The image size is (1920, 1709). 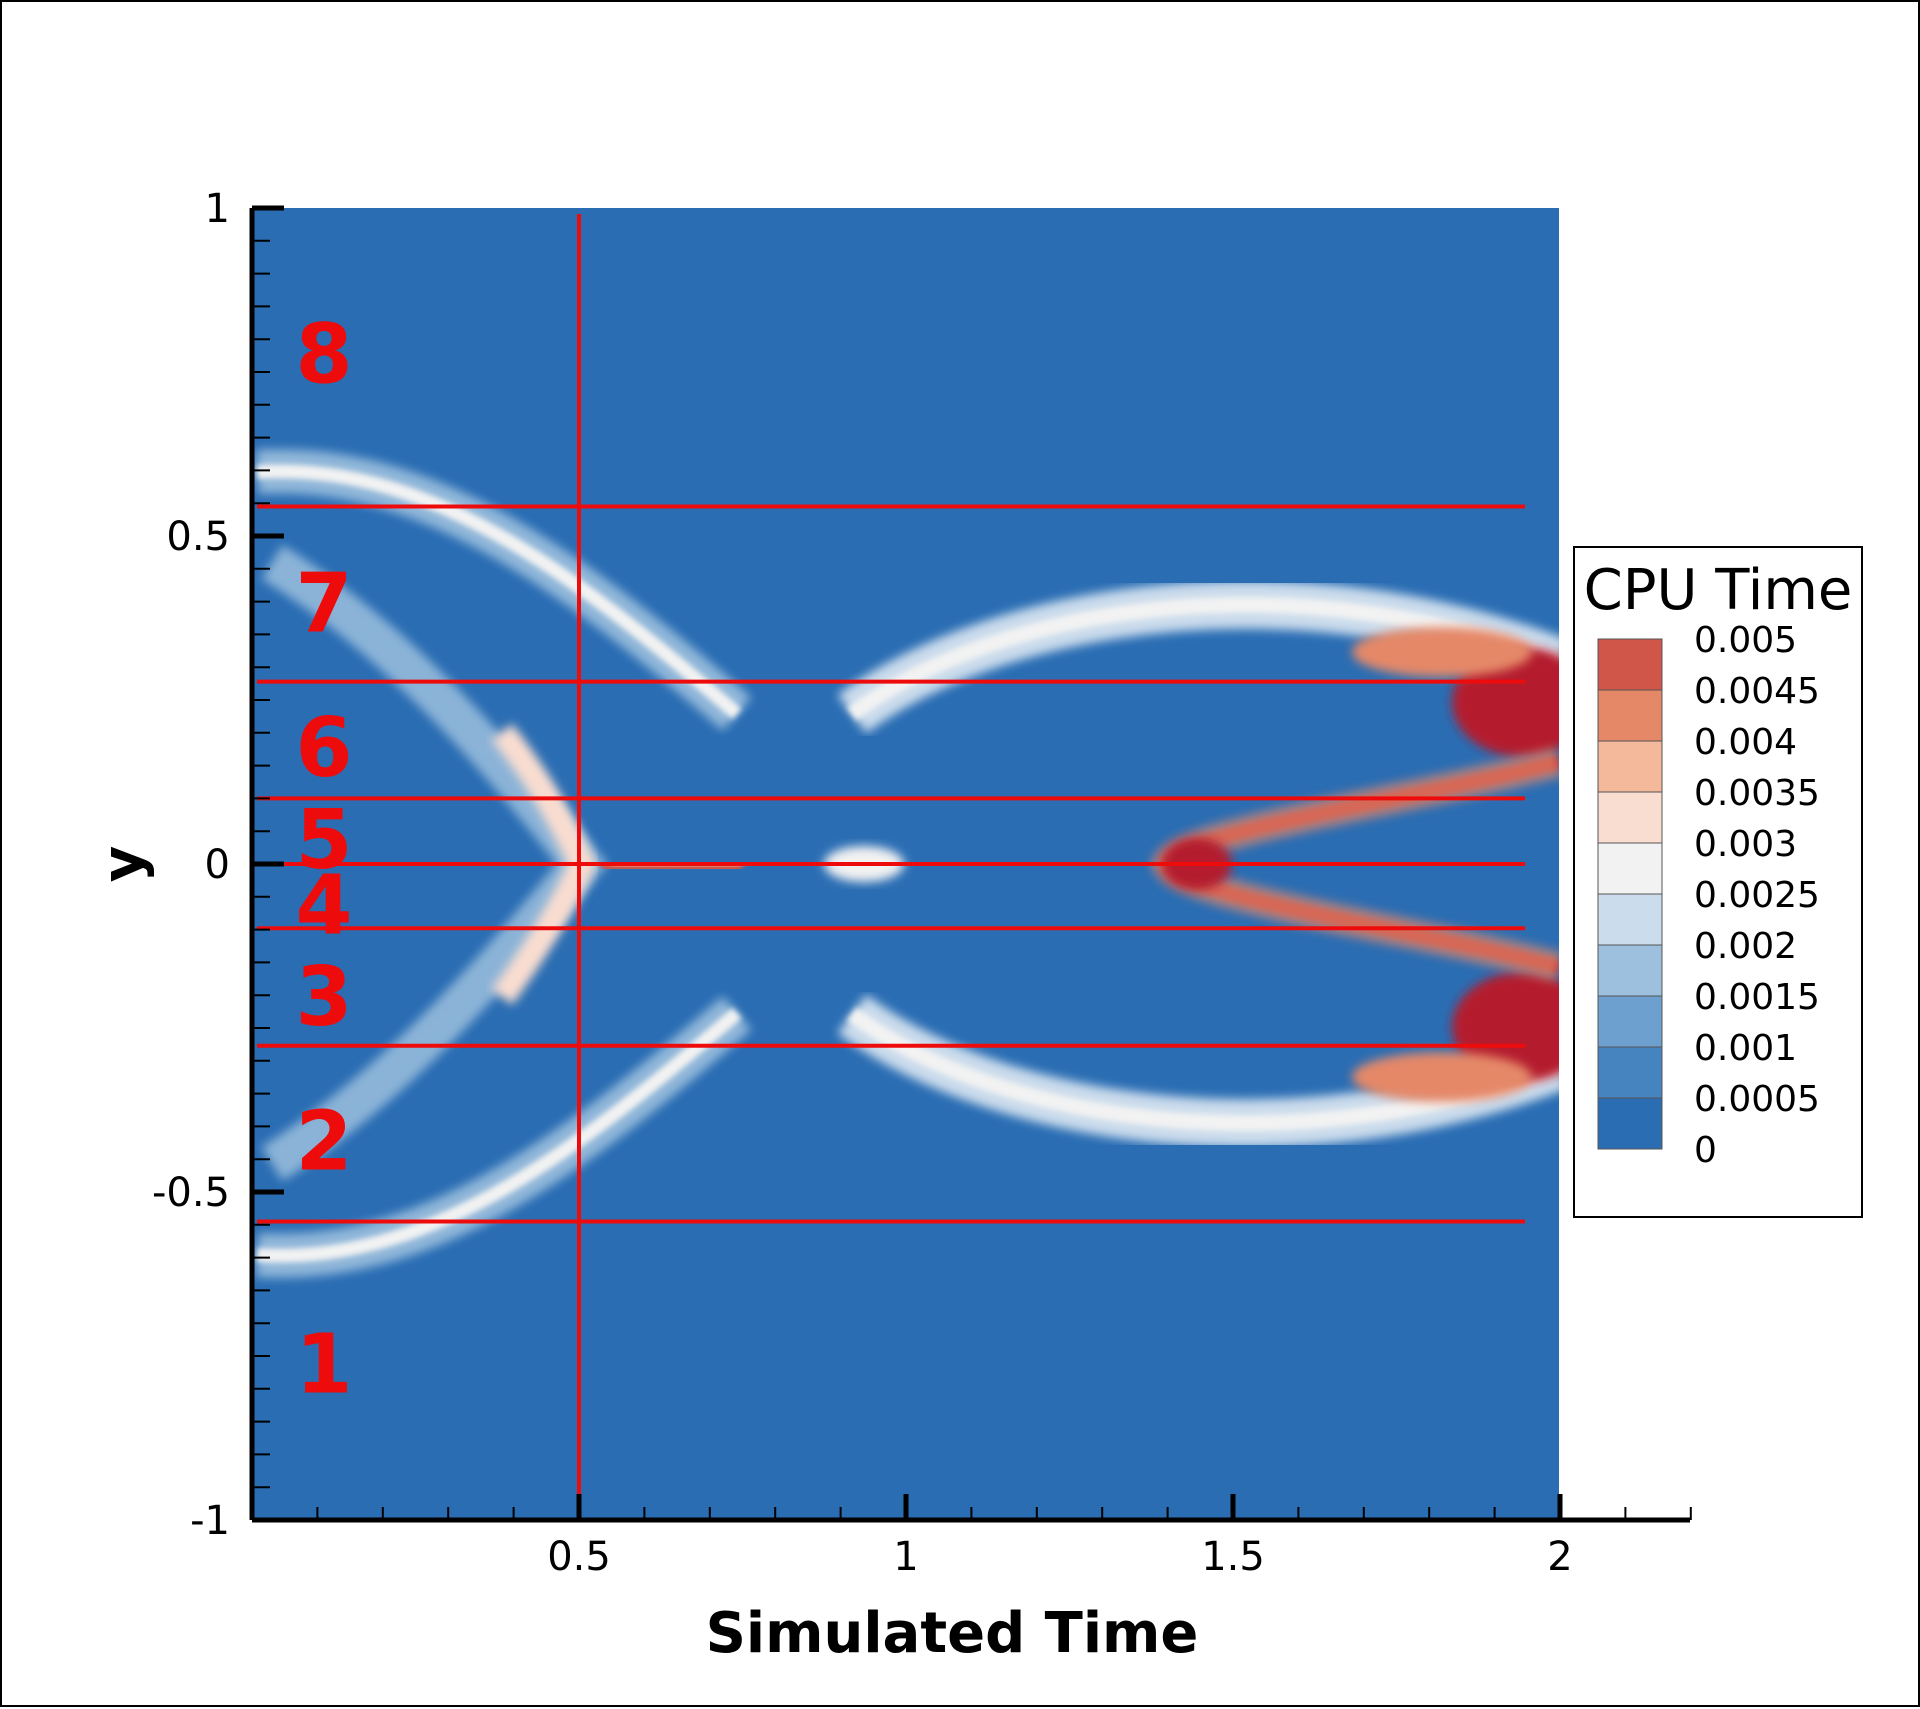 What do you see at coordinates (1745, 1048) in the screenshot?
I see `colorbar-label: 0.001` at bounding box center [1745, 1048].